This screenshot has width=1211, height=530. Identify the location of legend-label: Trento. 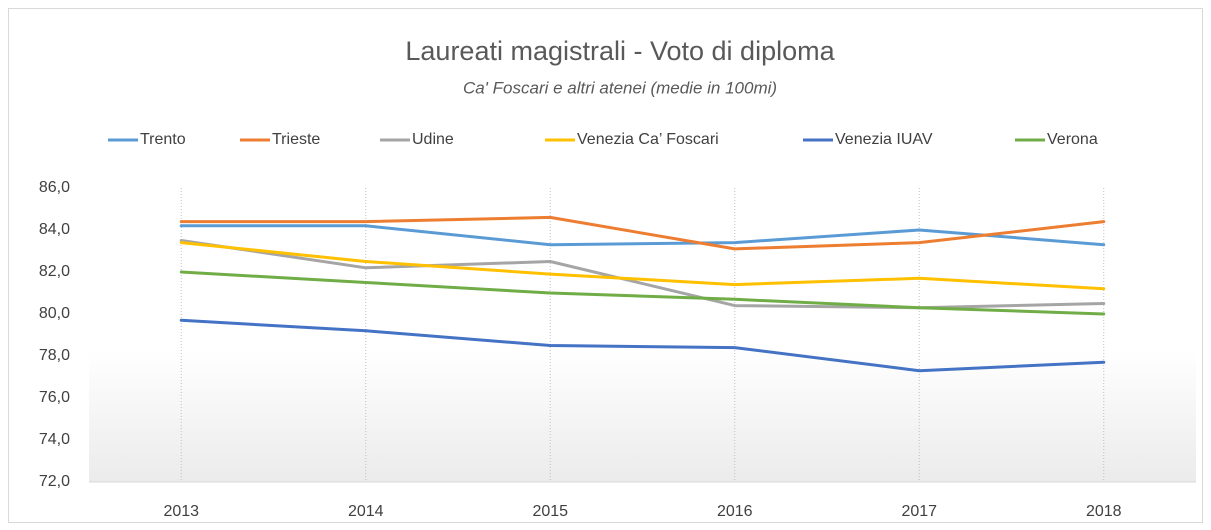
(163, 139).